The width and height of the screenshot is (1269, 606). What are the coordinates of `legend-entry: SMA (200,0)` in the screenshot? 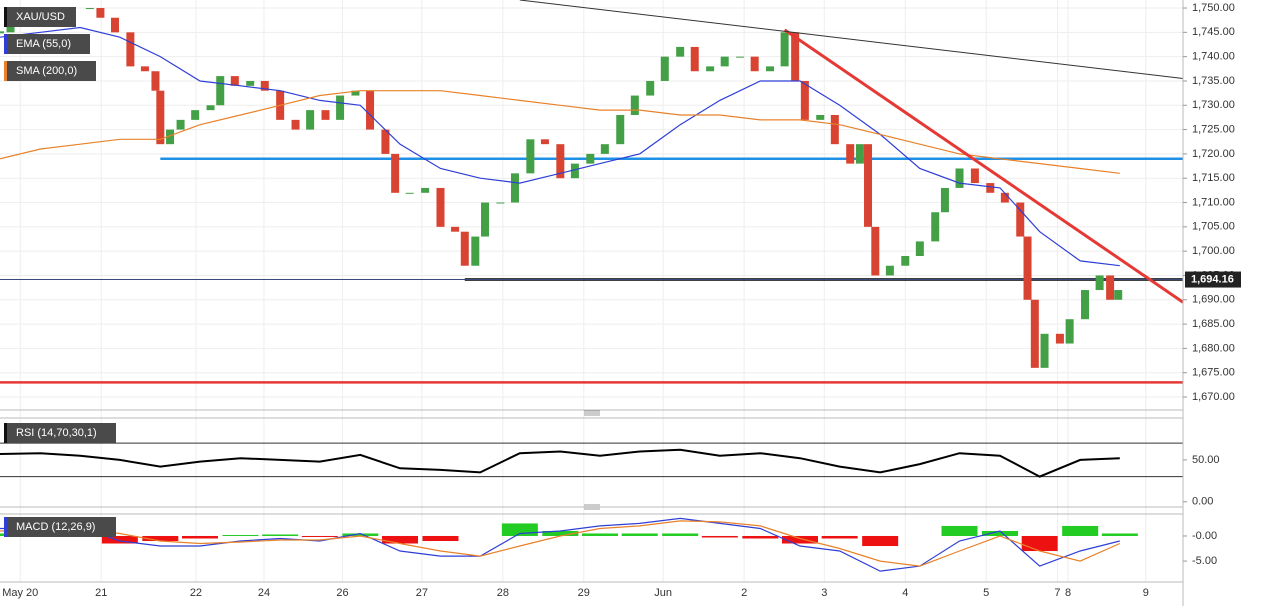 It's located at (46, 71).